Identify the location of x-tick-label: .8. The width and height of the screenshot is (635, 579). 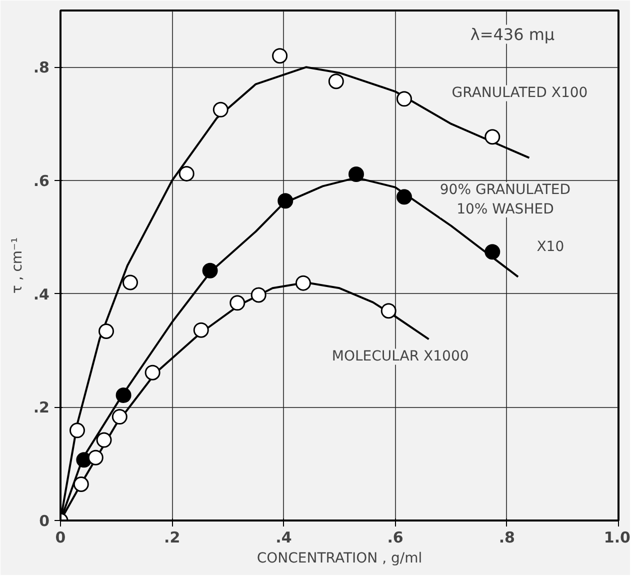
(506, 537).